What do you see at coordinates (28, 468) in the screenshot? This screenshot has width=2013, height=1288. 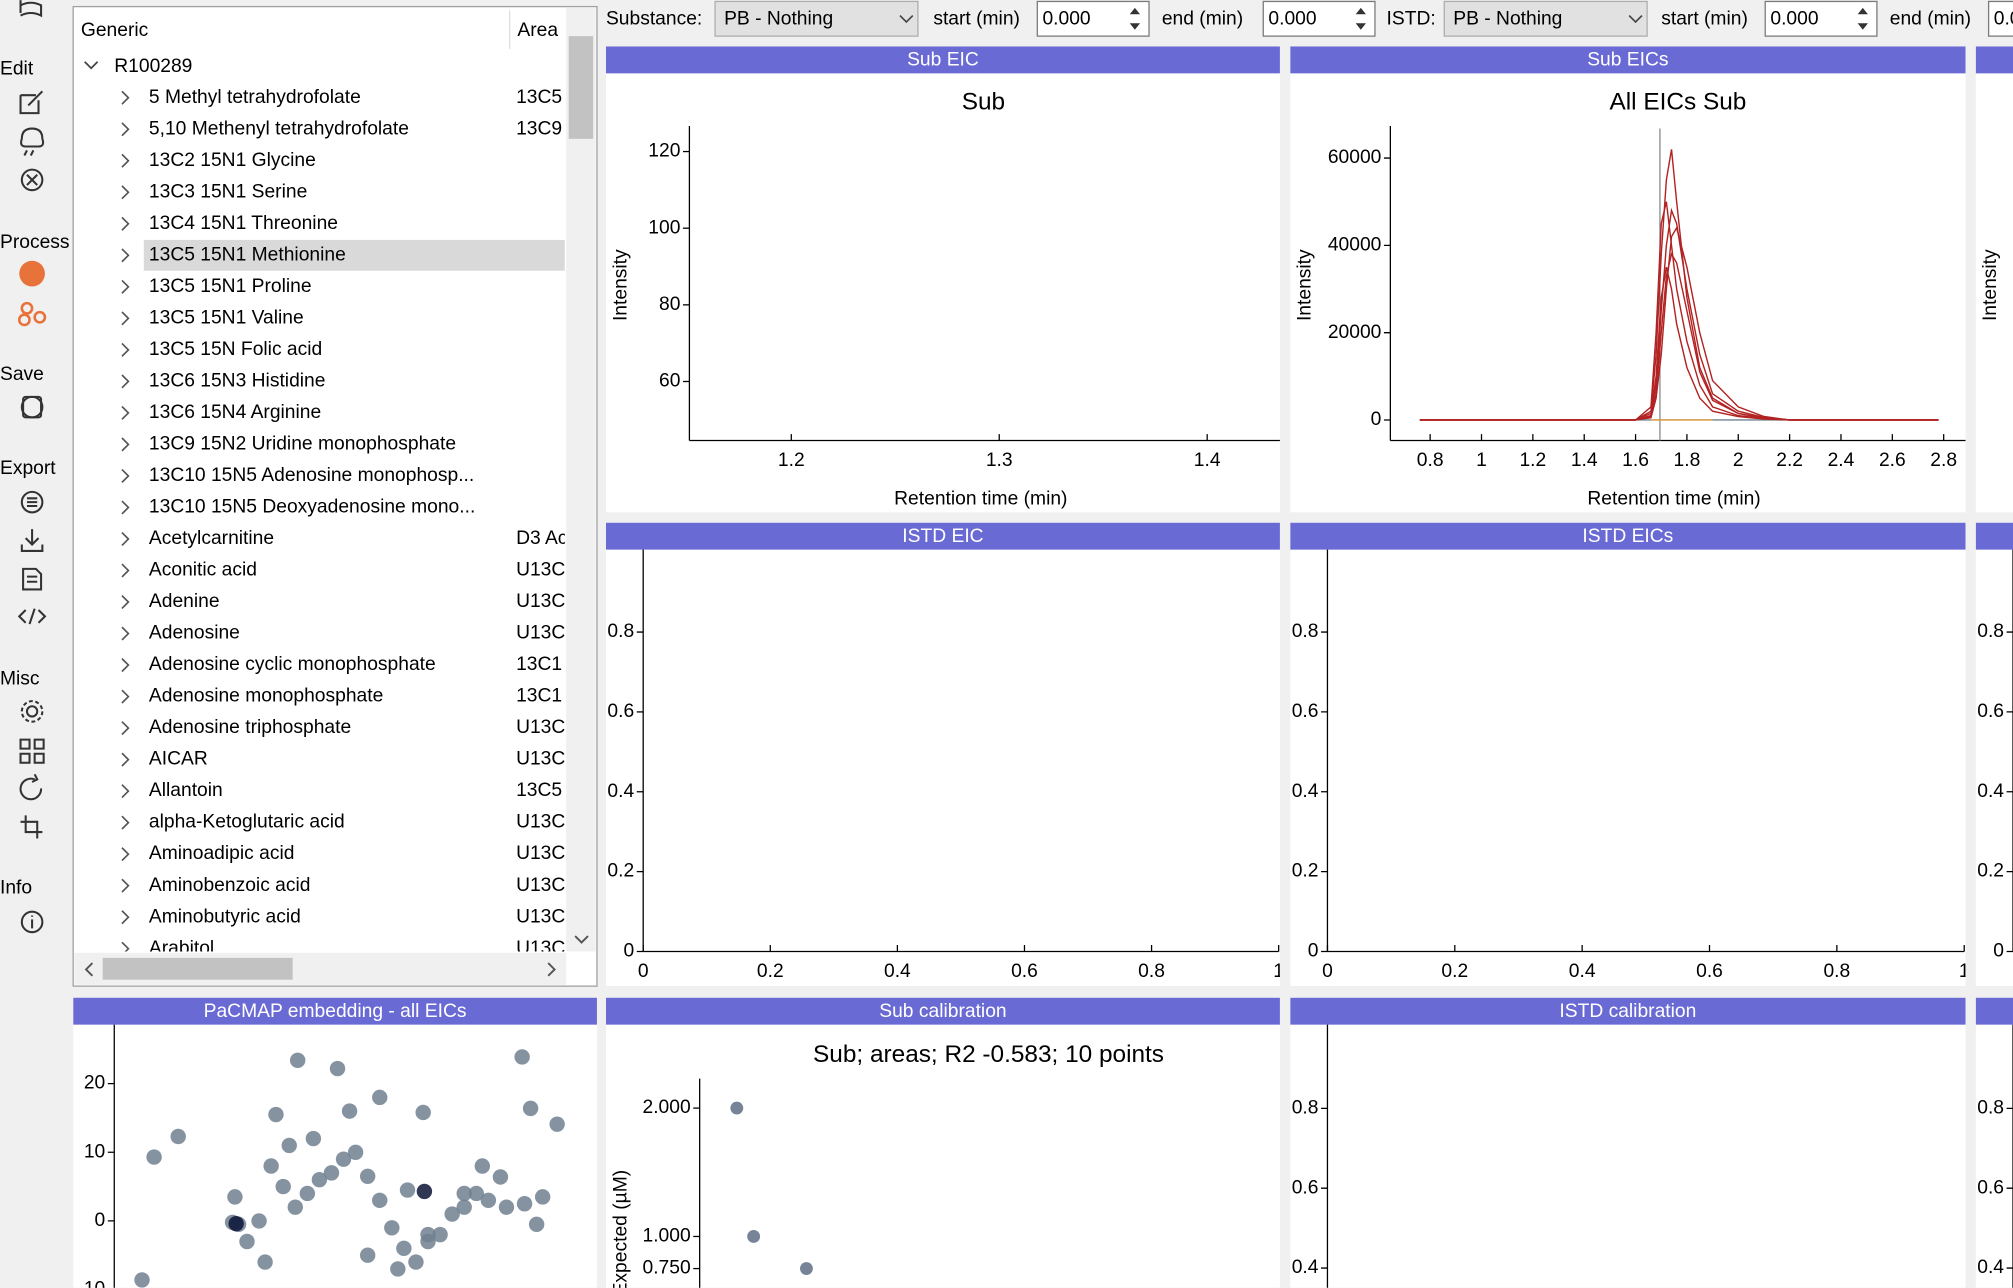 I see `sidebar-section: Export` at bounding box center [28, 468].